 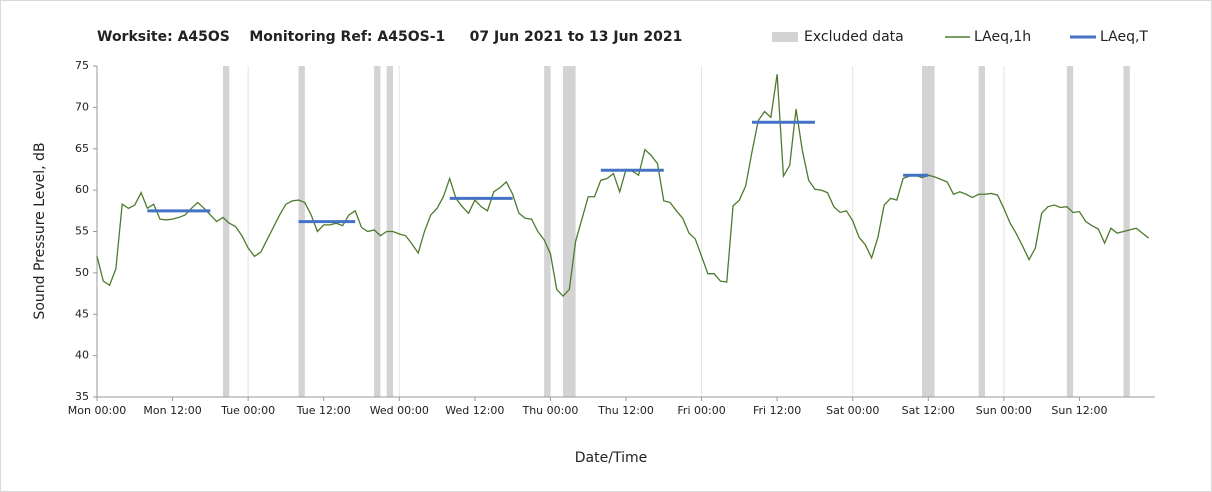 I want to click on x-tick-label: Thu 00:00, so click(x=549, y=410).